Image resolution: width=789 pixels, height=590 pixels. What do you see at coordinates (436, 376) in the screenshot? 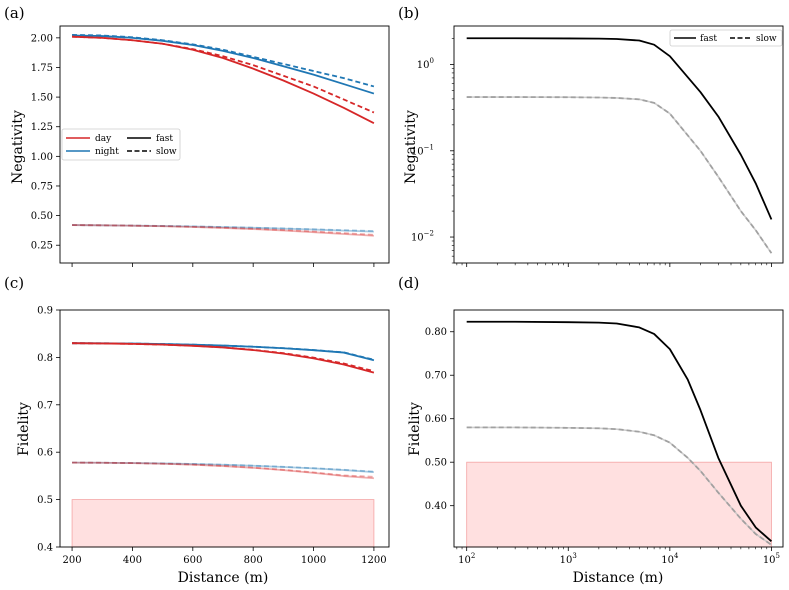
I see `ytick-label-d-3: 0.70` at bounding box center [436, 376].